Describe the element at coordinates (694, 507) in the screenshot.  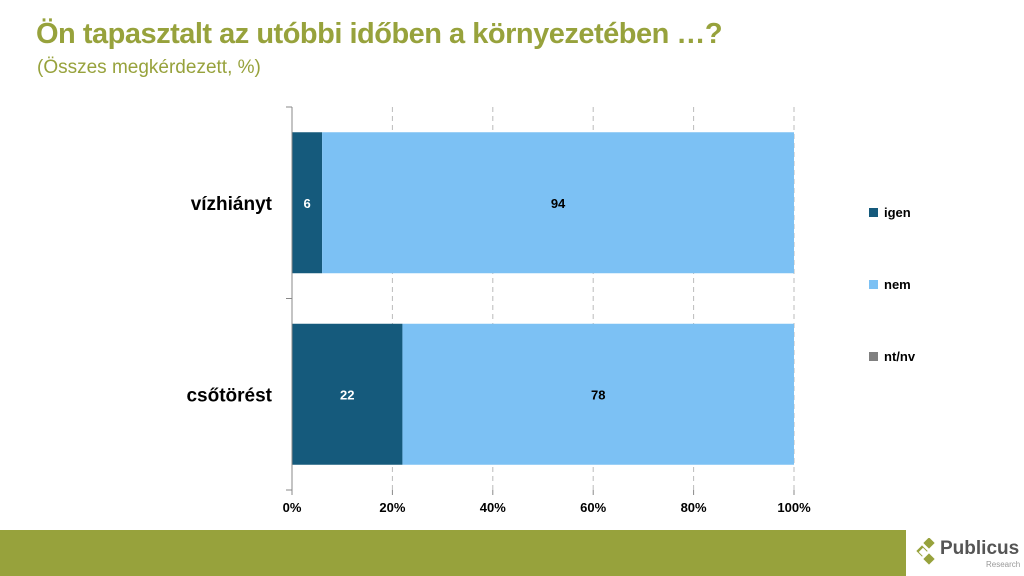
I see `x-tick-label: 80%` at that location.